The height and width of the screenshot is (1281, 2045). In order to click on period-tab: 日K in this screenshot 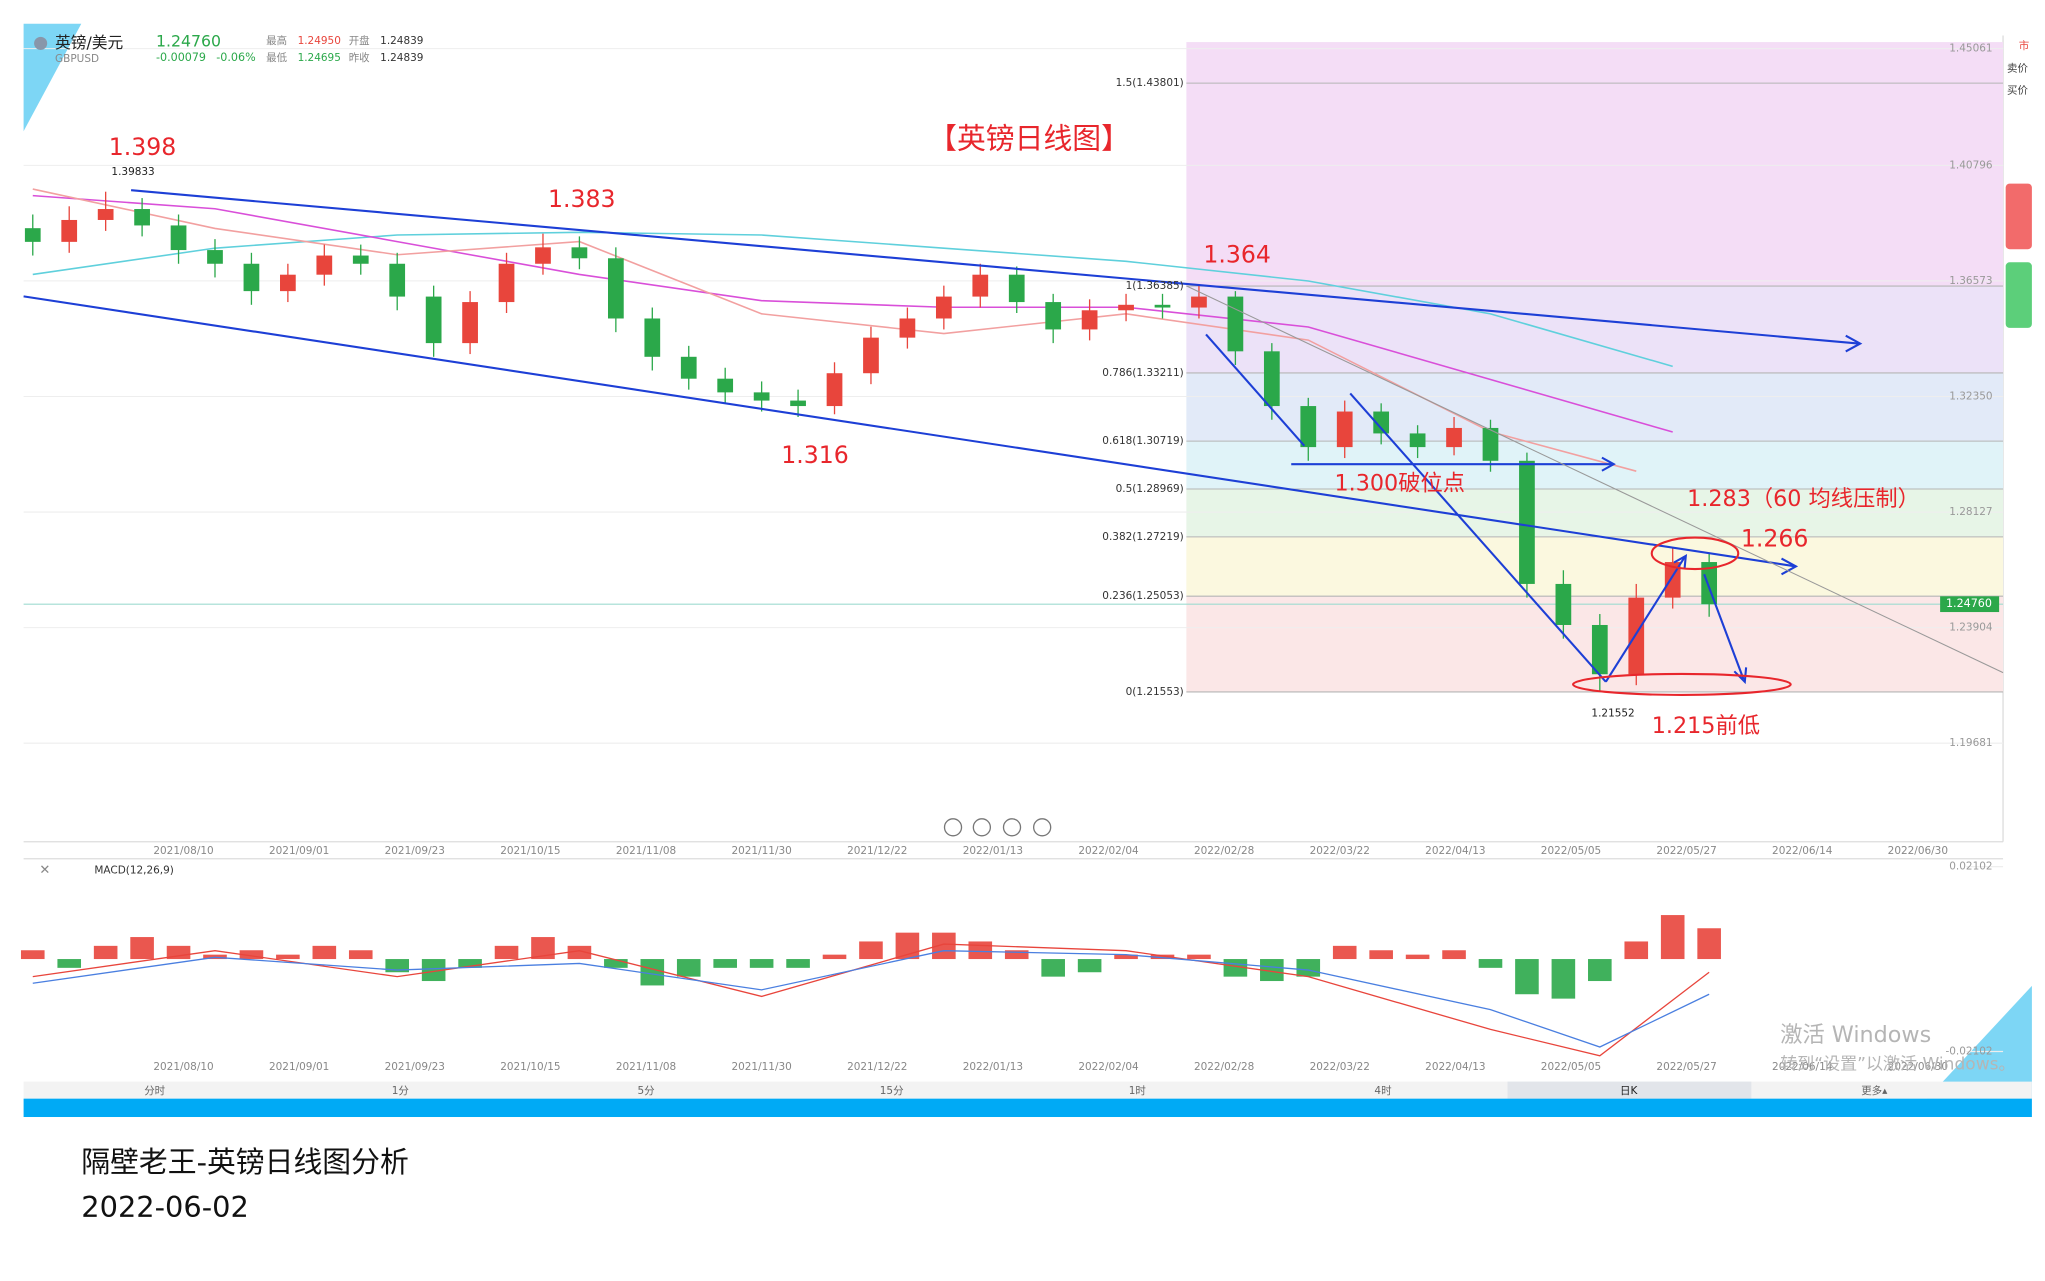, I will do `click(1629, 1091)`.